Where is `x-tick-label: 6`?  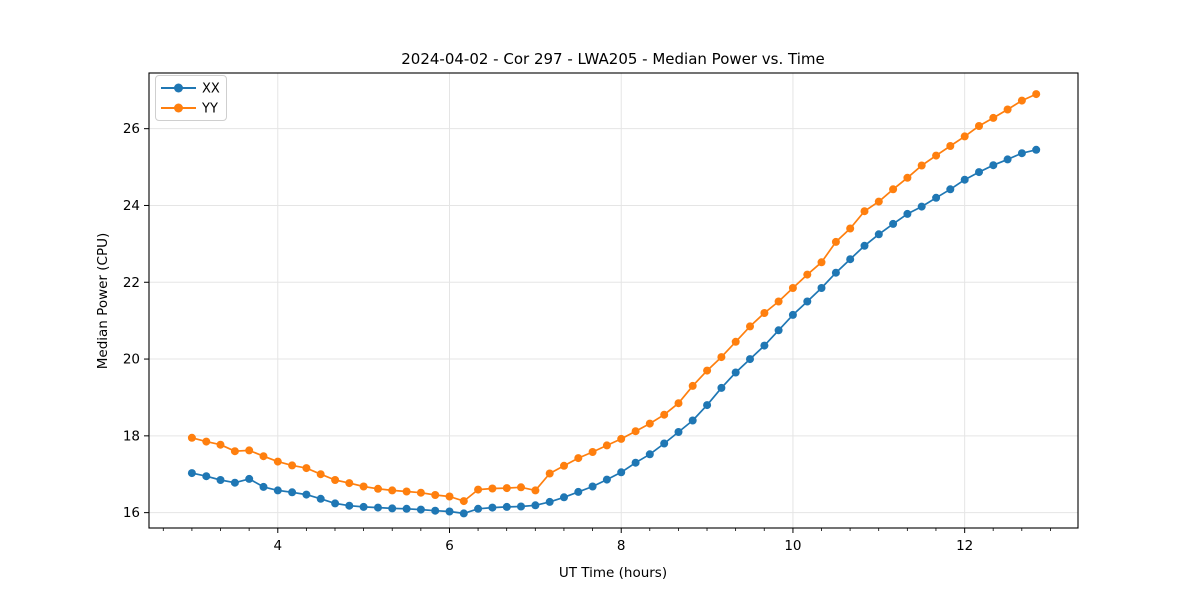 x-tick-label: 6 is located at coordinates (449, 546).